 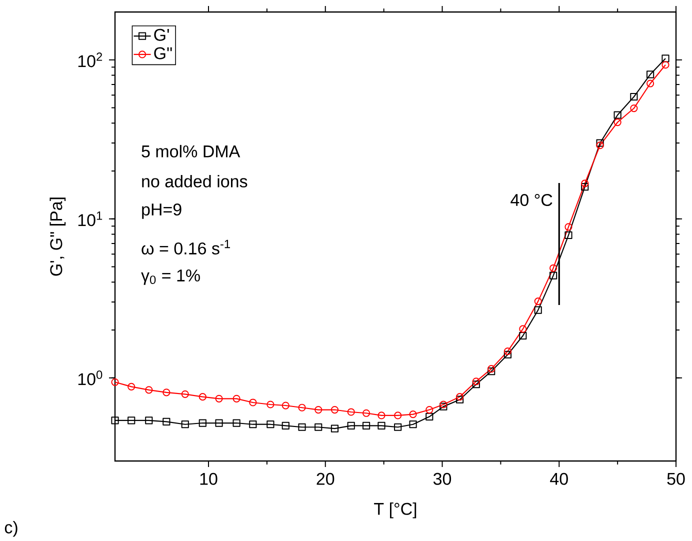 I want to click on x-tick-label: 30, so click(x=442, y=478).